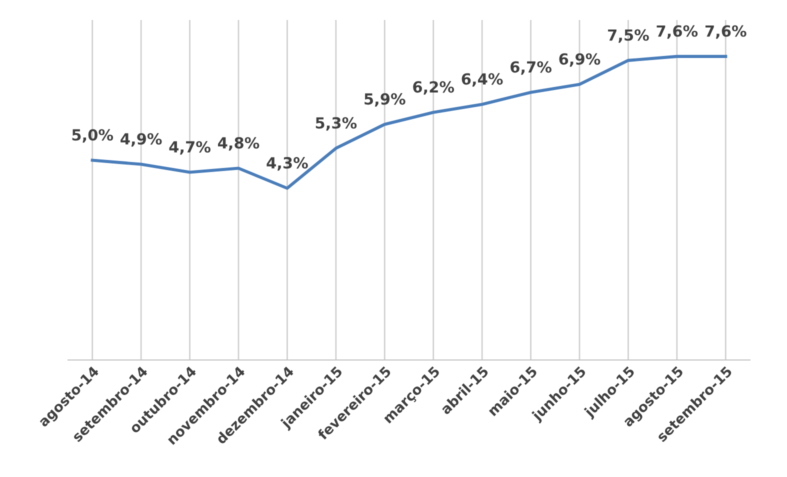 This screenshot has height=477, width=787. What do you see at coordinates (189, 148) in the screenshot?
I see `data-label: 4,7%` at bounding box center [189, 148].